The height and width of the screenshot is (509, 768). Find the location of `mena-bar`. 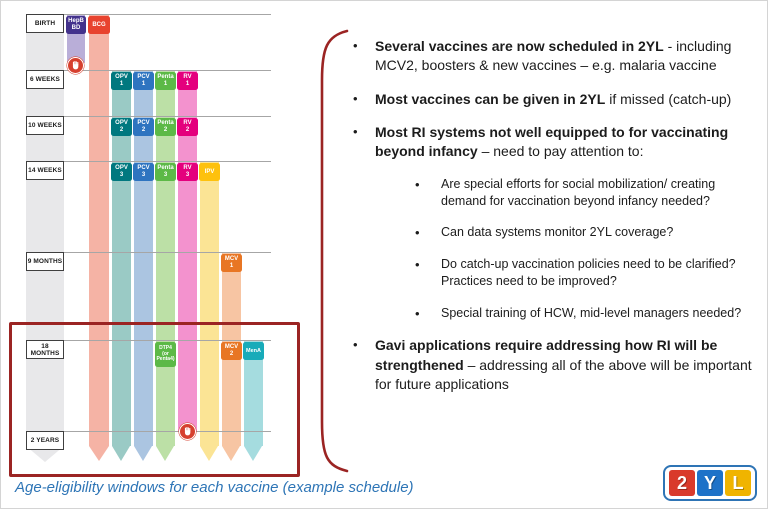

mena-bar is located at coordinates (253, 393).